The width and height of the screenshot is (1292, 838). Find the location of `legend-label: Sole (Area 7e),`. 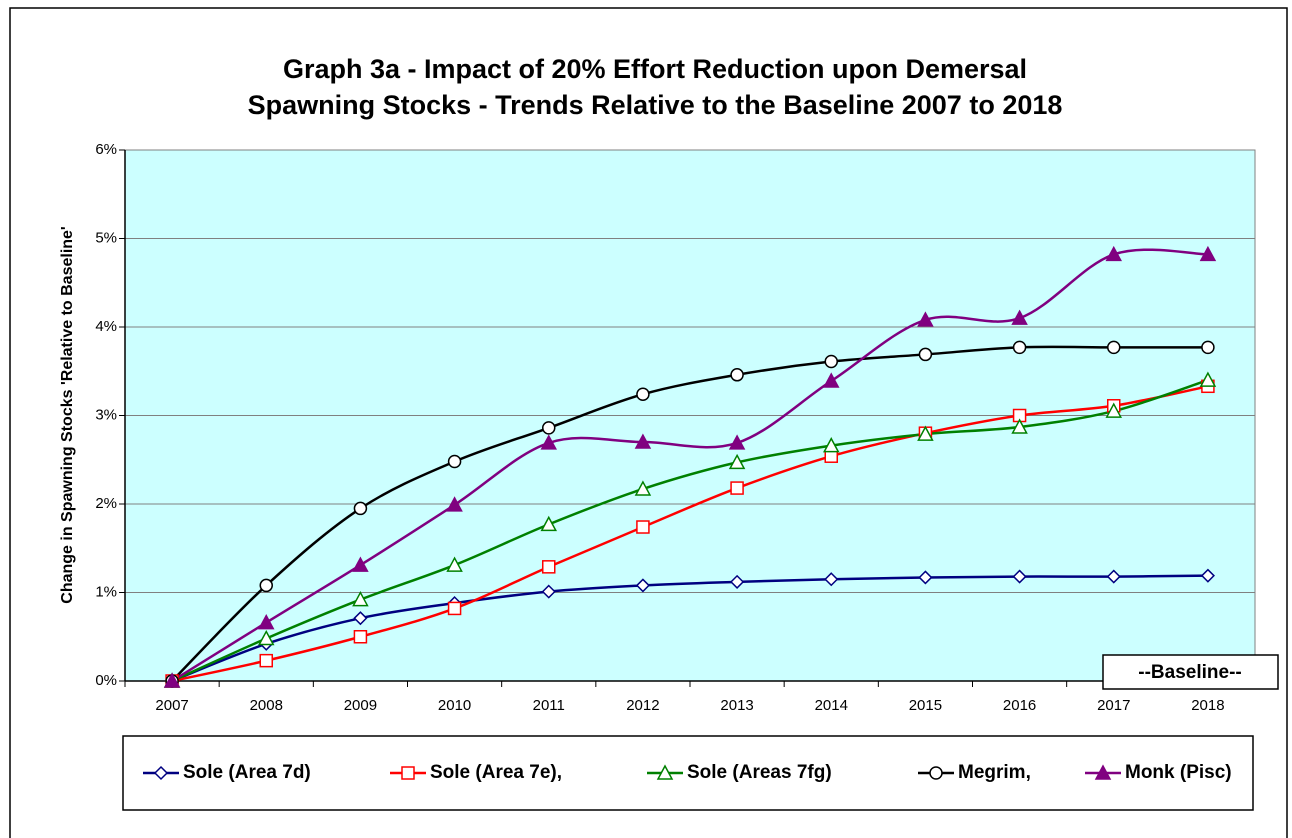

legend-label: Sole (Area 7e), is located at coordinates (496, 772).